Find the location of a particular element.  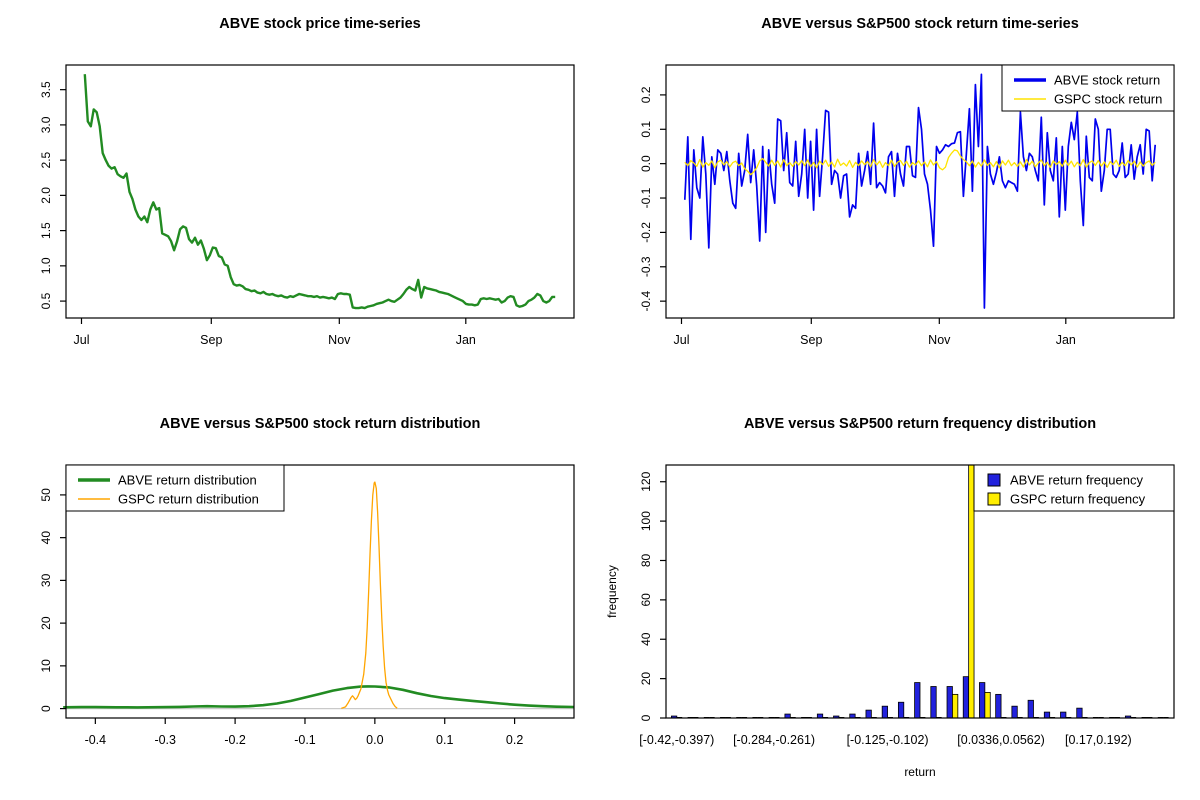

freq-legend-label: ABVE return frequency is located at coordinates (1076, 480).